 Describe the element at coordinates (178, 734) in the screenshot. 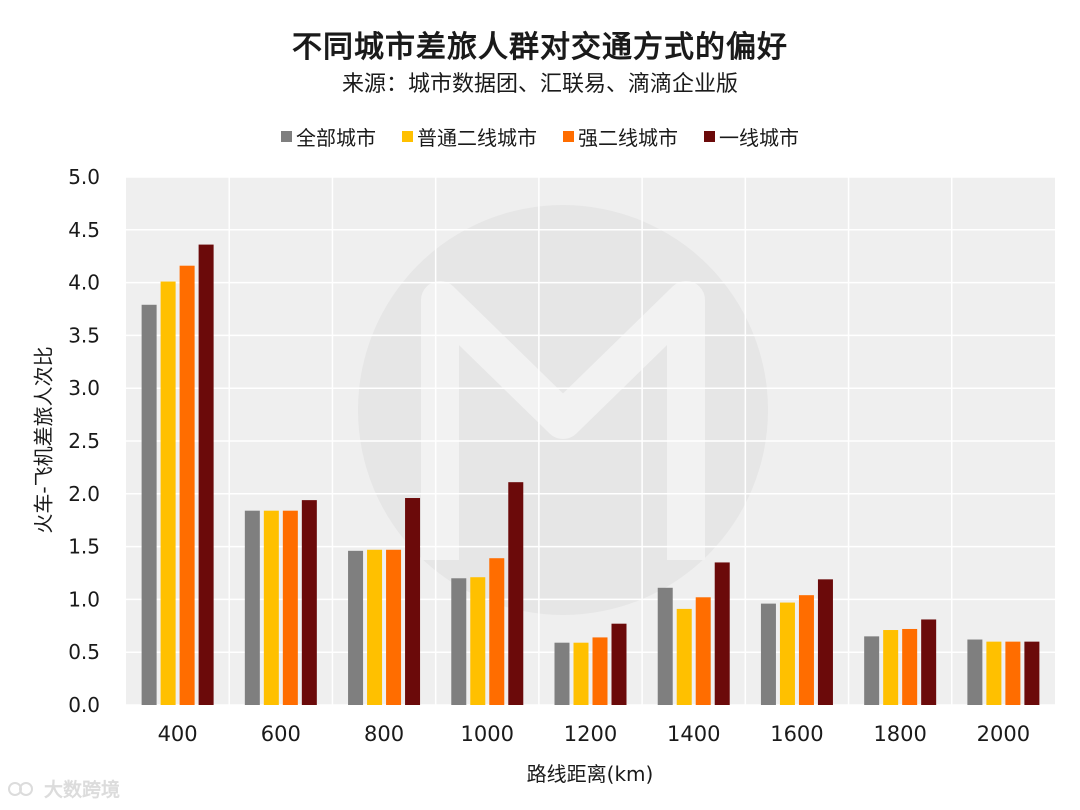

I see `x-tick-label: 400` at that location.